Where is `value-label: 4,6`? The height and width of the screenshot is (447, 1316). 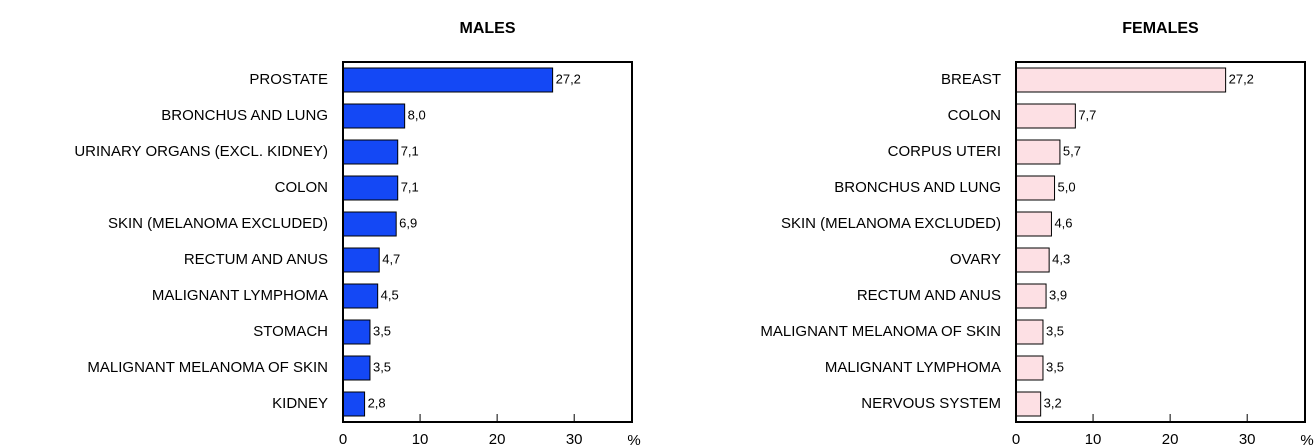
value-label: 4,6 is located at coordinates (1063, 222).